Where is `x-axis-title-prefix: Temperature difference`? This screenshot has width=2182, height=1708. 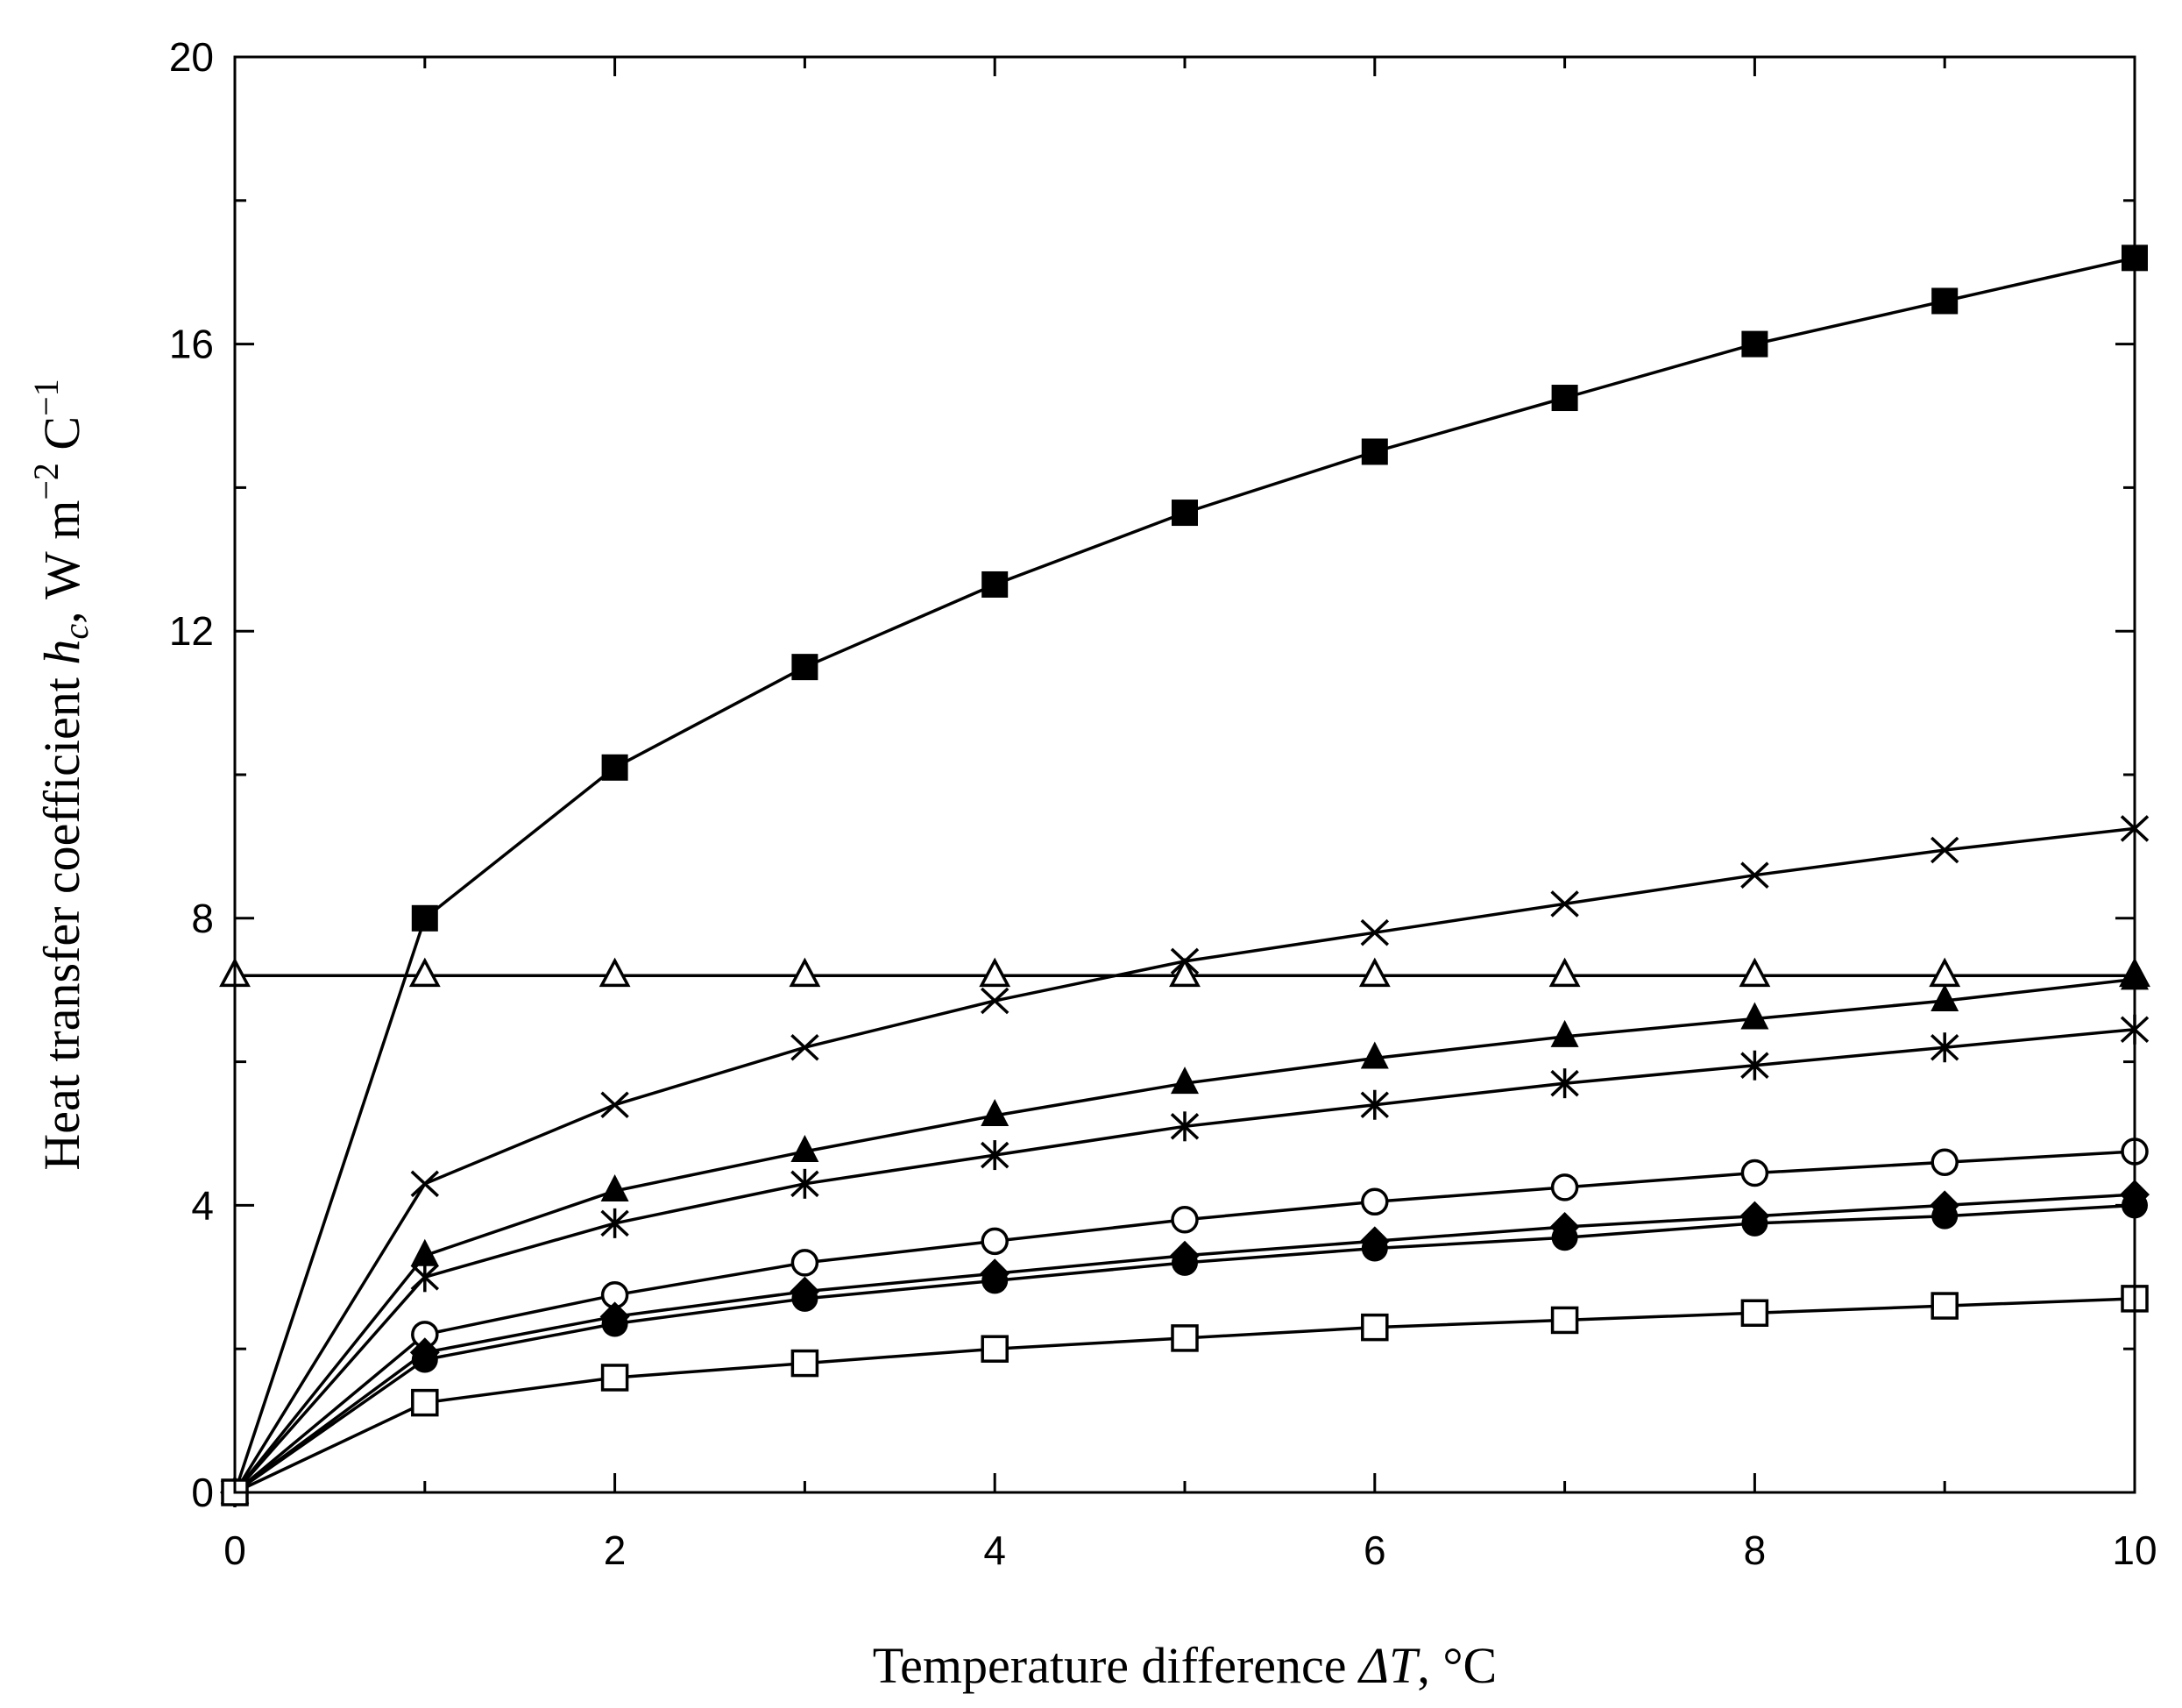
x-axis-title-prefix: Temperature difference is located at coordinates (1116, 1665).